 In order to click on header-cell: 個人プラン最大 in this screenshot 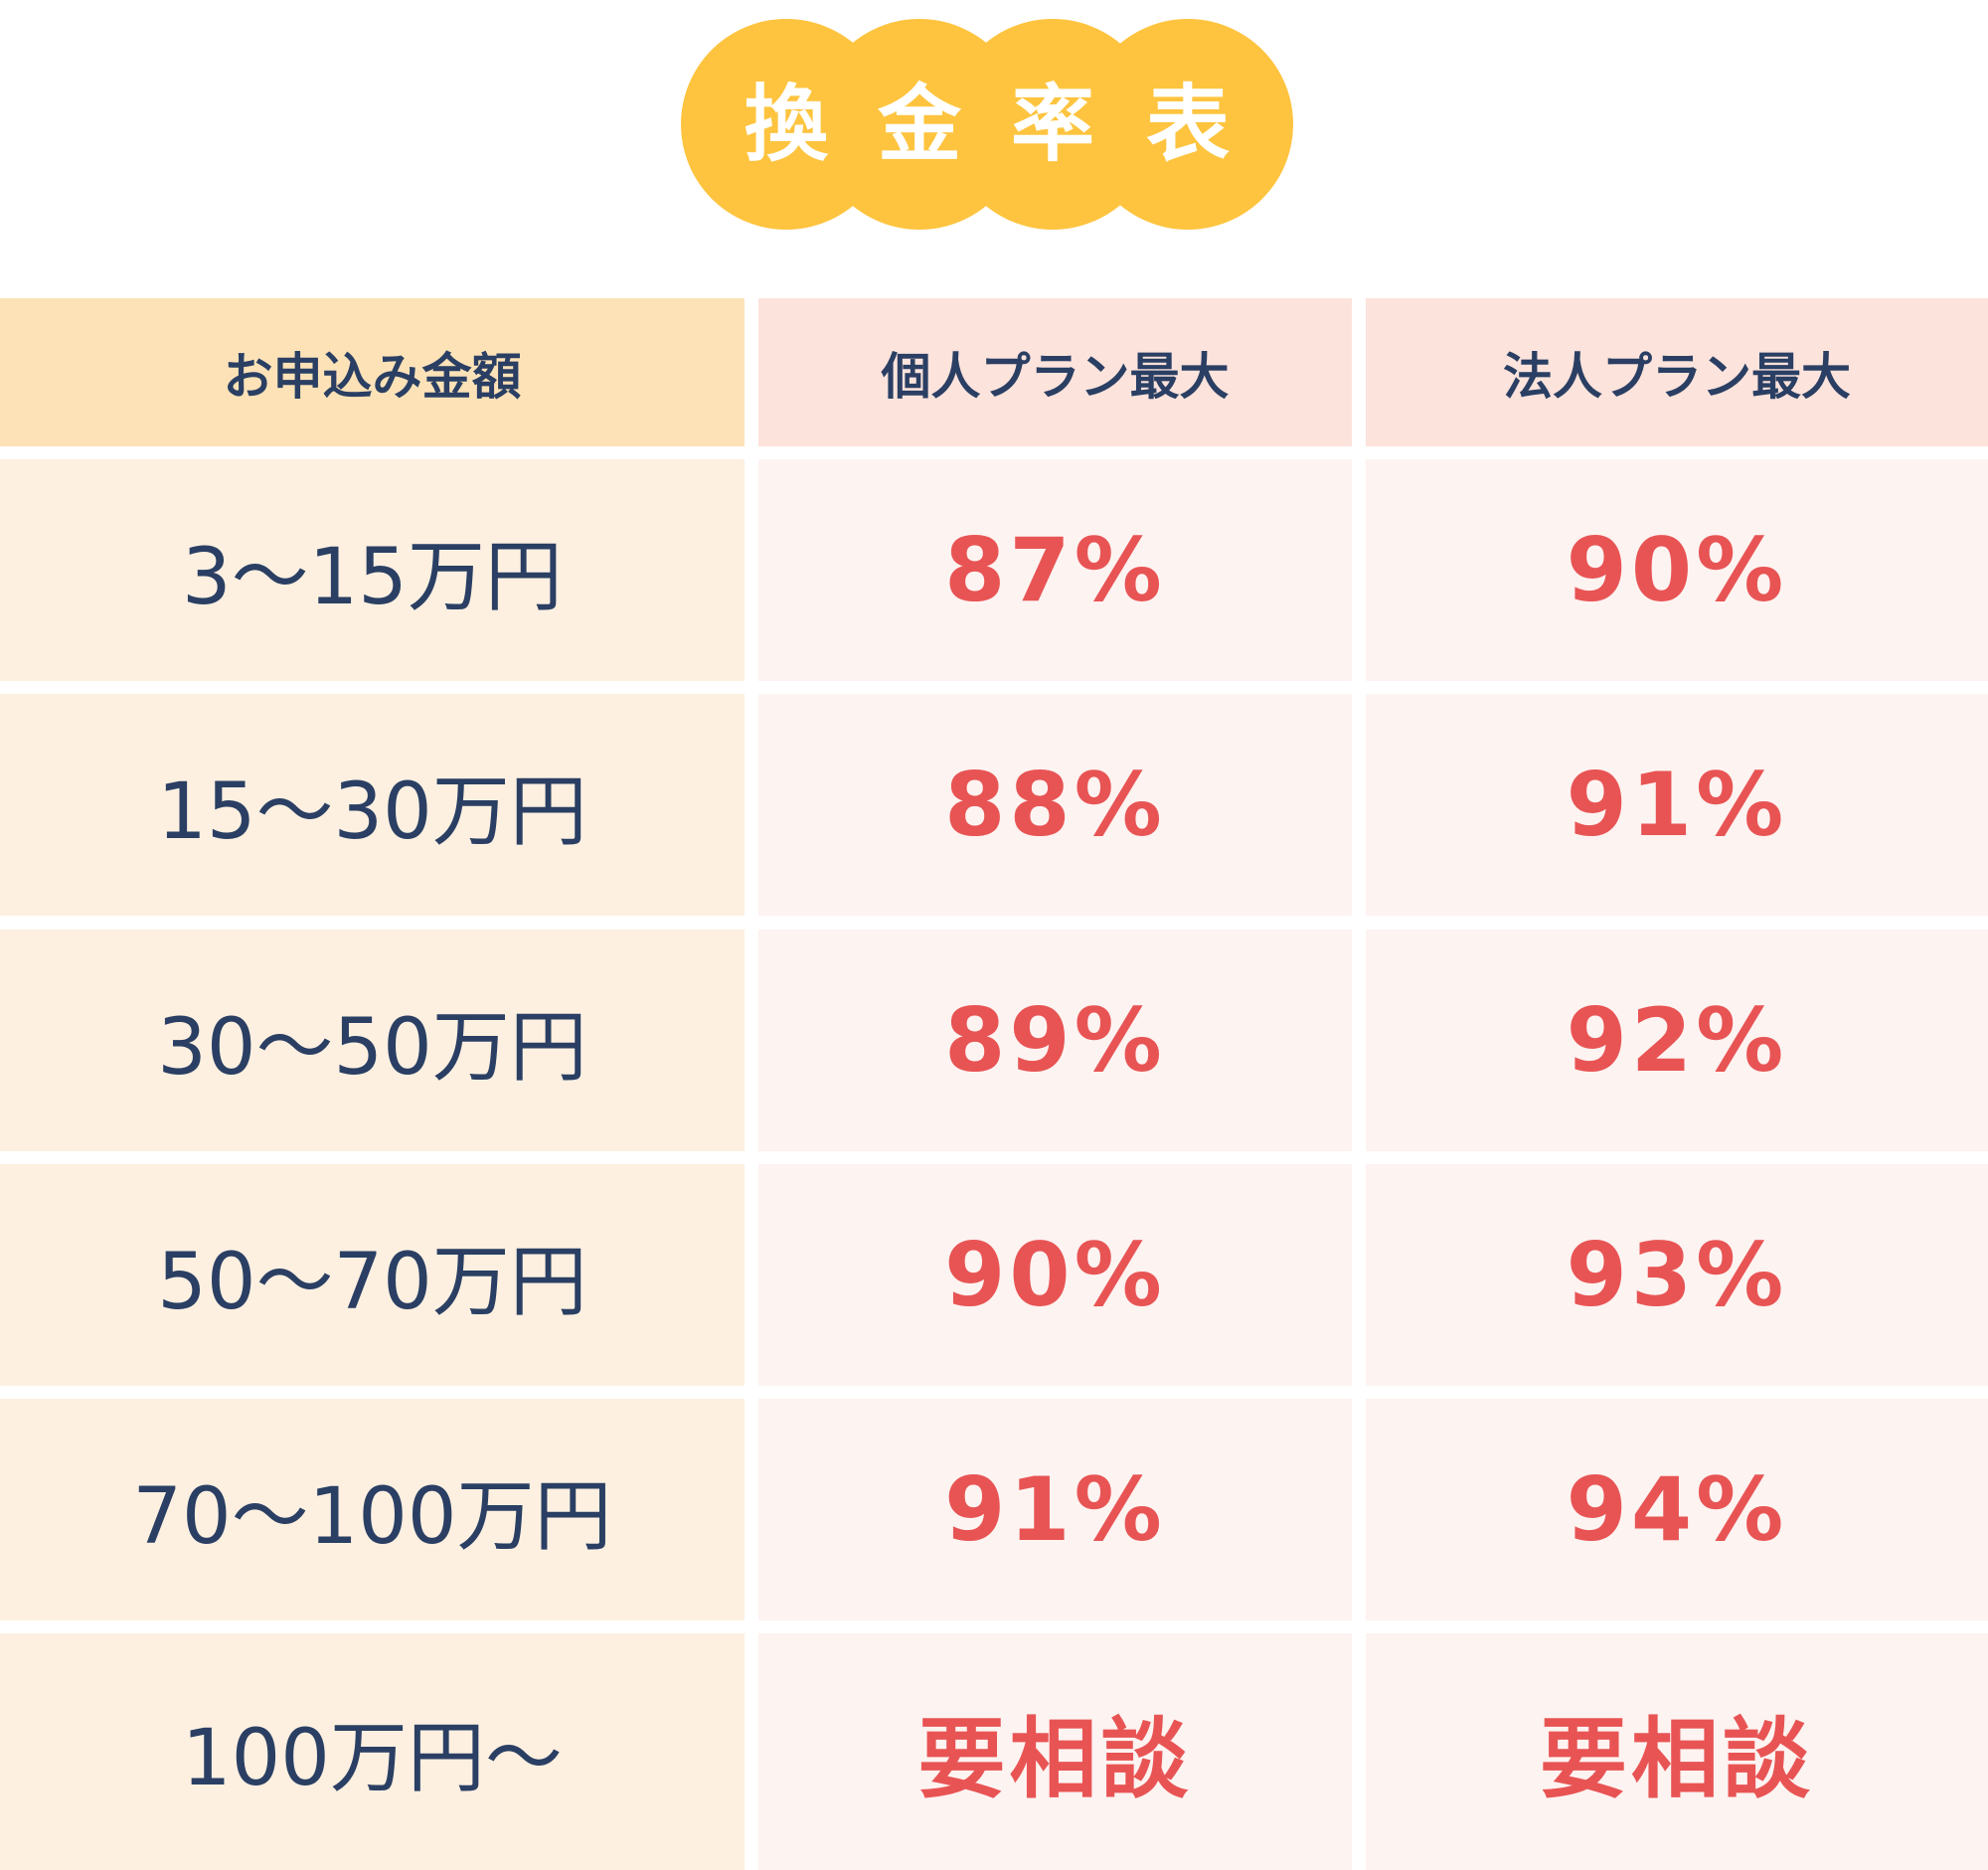, I will do `click(1055, 372)`.